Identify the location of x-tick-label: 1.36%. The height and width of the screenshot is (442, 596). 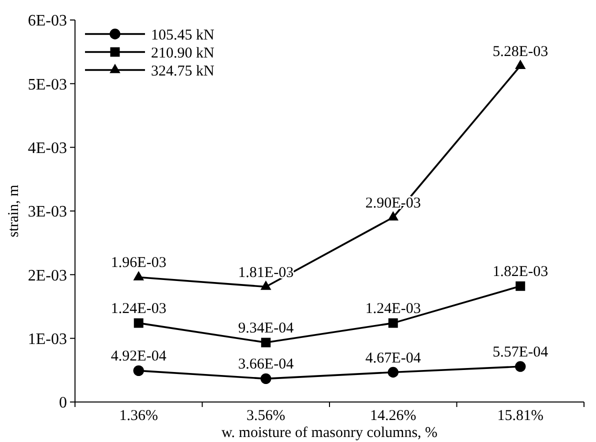
(138, 416).